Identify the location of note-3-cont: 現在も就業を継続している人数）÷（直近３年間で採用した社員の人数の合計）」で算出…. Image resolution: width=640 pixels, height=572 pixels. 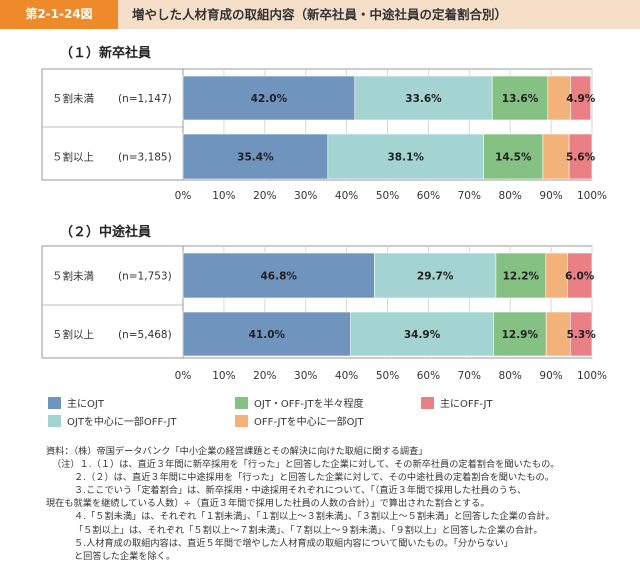
(268, 504).